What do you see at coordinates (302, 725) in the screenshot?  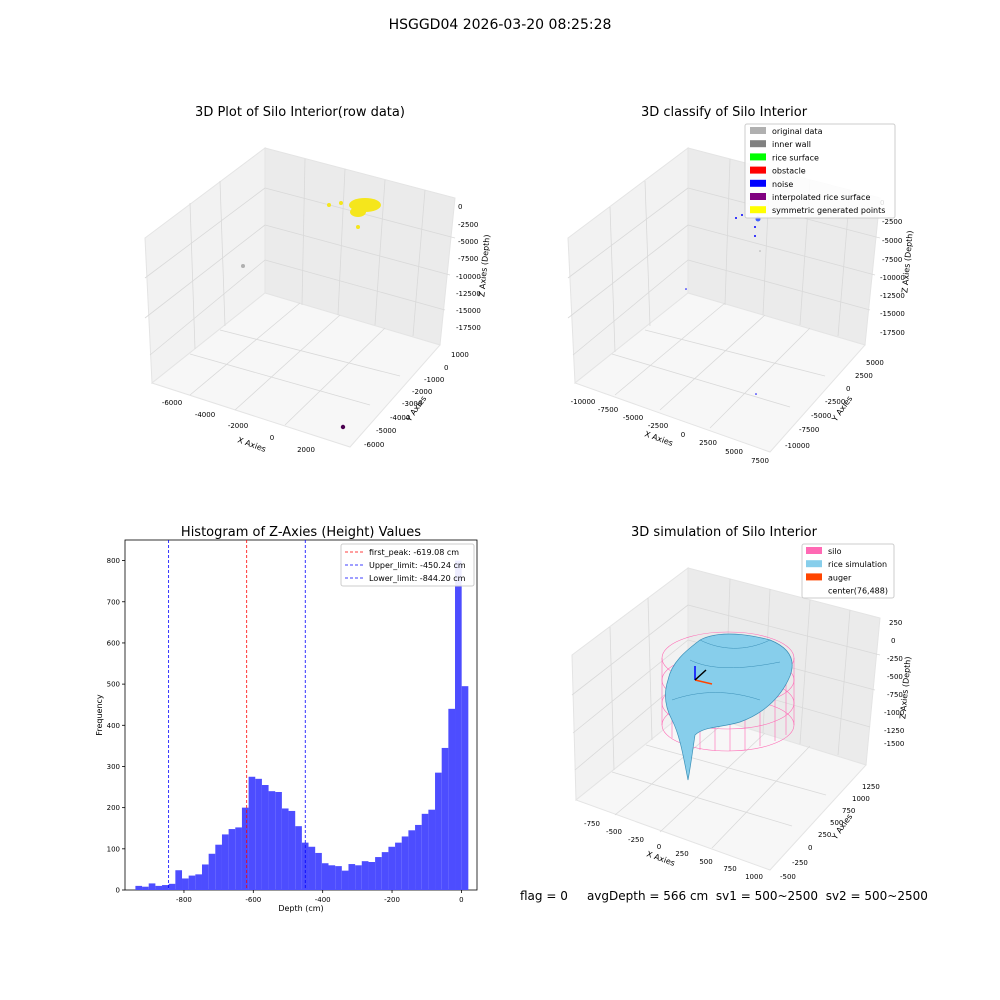 I see `histogram-bars` at bounding box center [302, 725].